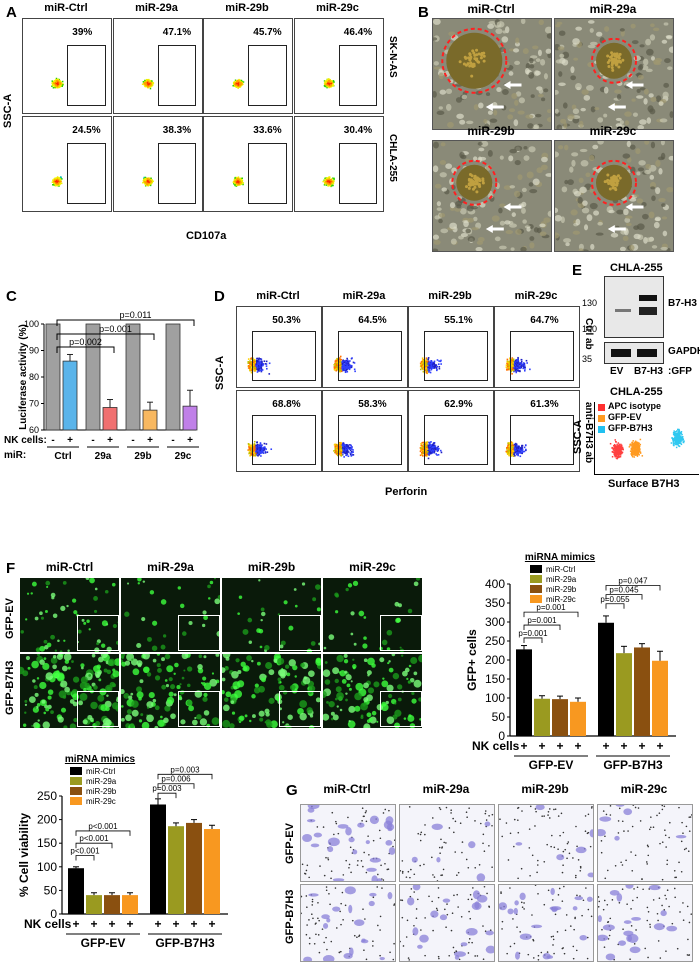  Describe the element at coordinates (499, 717) in the screenshot. I see `ytick-label: 50` at that location.